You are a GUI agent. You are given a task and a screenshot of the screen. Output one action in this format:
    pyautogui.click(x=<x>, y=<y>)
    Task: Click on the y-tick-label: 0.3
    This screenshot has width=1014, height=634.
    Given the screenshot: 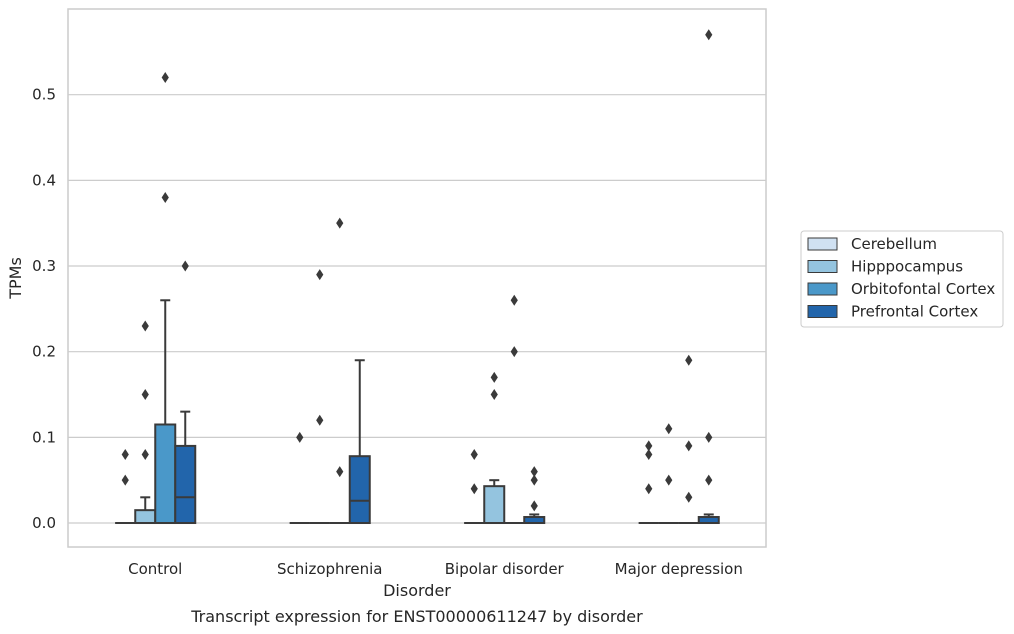 What is the action you would take?
    pyautogui.click(x=44, y=266)
    